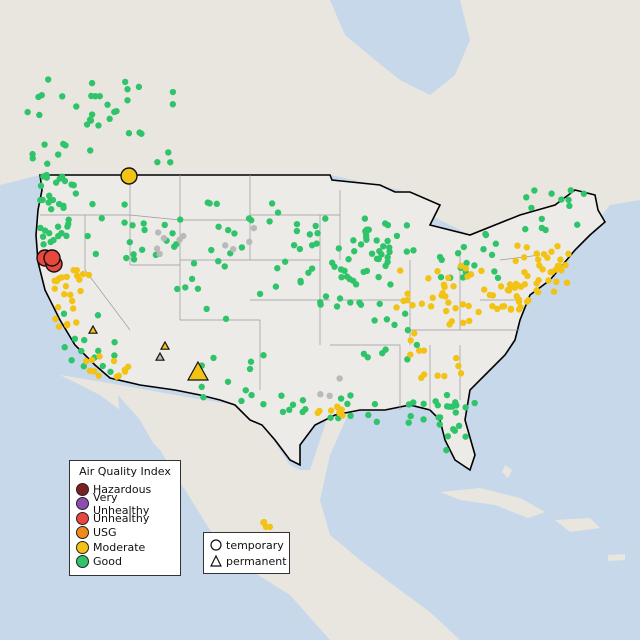 The width and height of the screenshot is (640, 640). Describe the element at coordinates (255, 545) in the screenshot. I see `shape-legend-label: temporary` at that location.